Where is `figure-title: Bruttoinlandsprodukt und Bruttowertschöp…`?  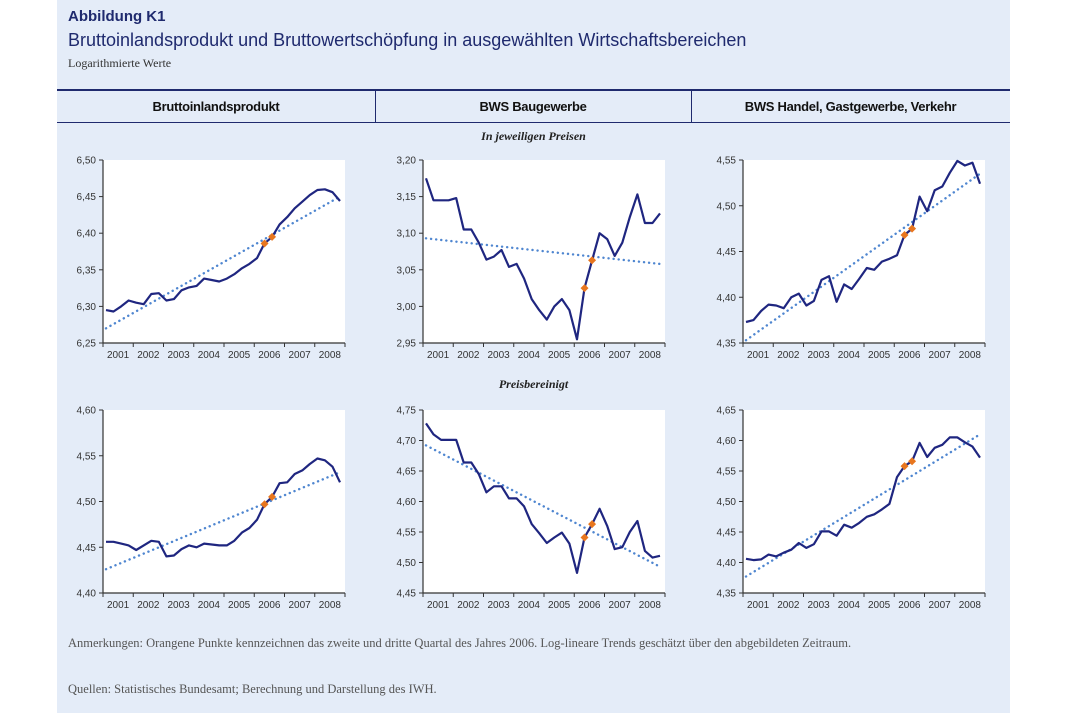
figure-title: Bruttoinlandsprodukt und Bruttowertschöp… is located at coordinates (407, 40).